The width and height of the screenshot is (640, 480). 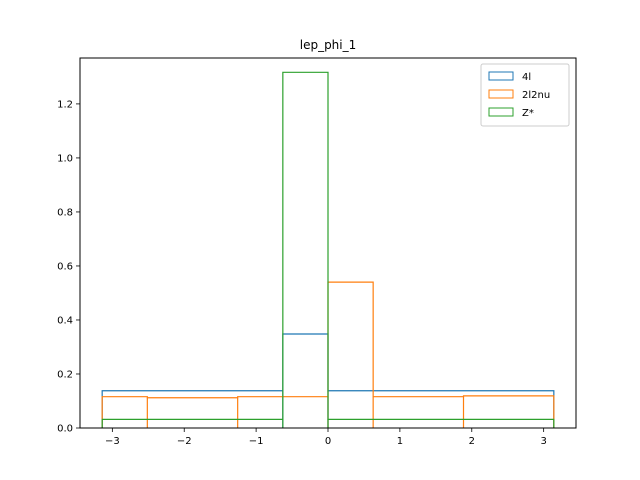 What do you see at coordinates (328, 441) in the screenshot?
I see `x-tick-label: 0` at bounding box center [328, 441].